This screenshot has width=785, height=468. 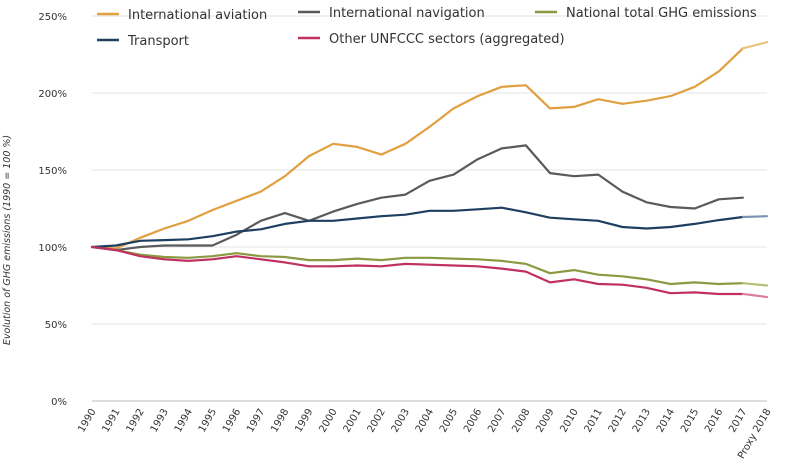 I want to click on legend-item-4: Transport, so click(x=143, y=41).